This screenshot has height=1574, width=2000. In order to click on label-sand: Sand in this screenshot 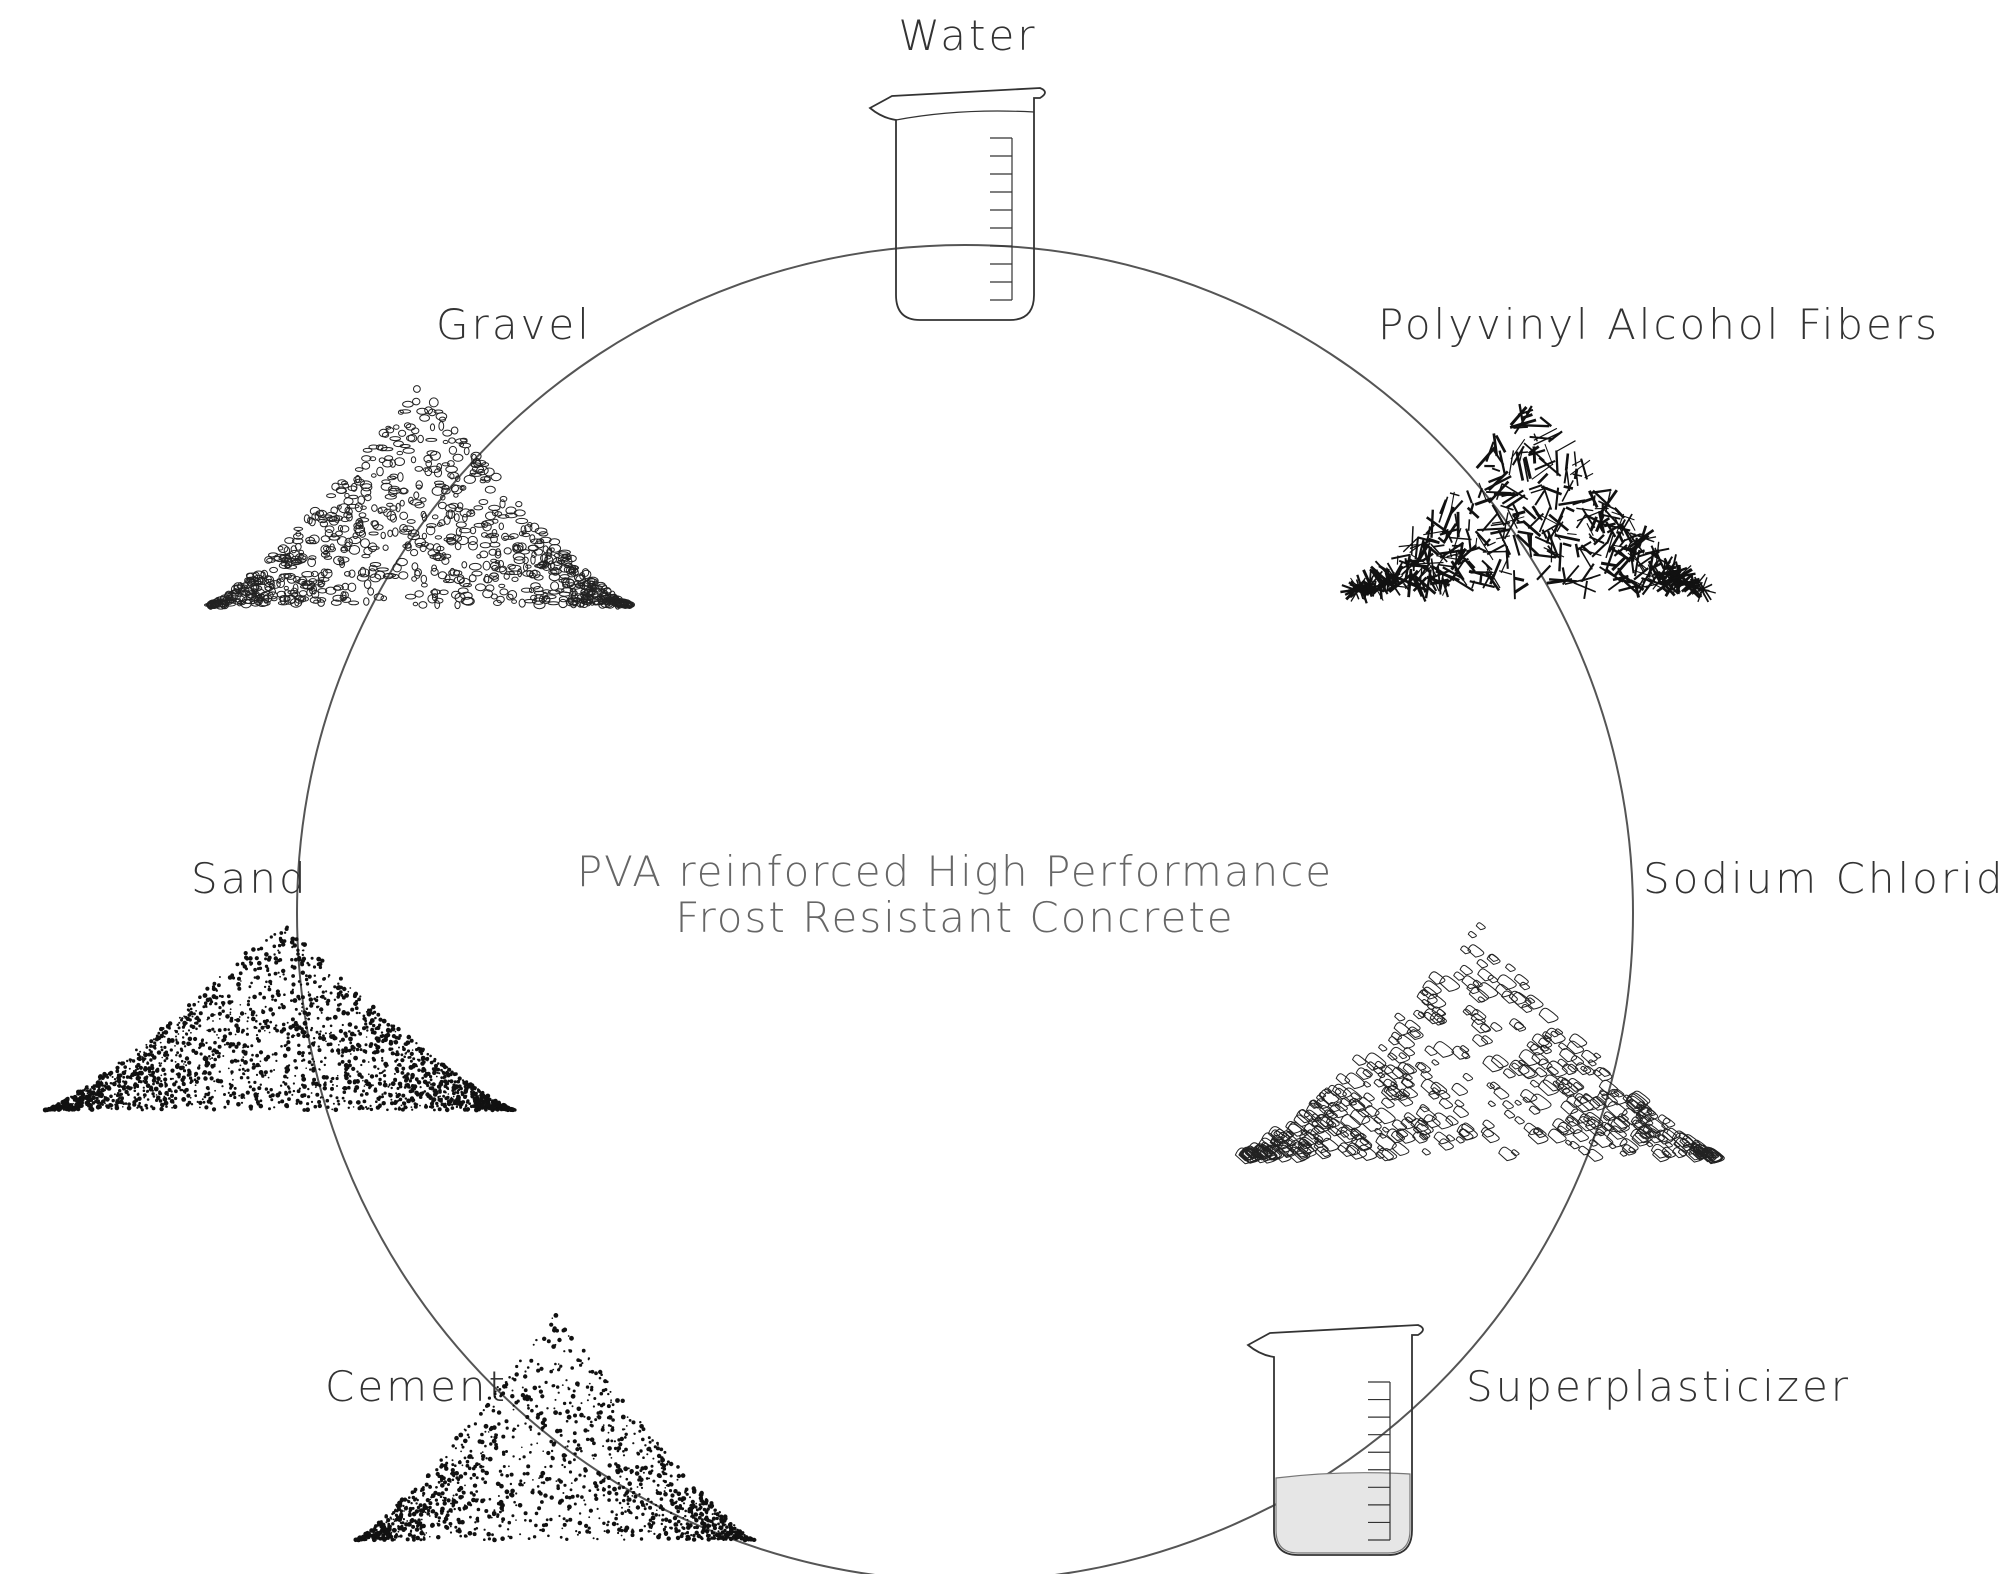, I will do `click(250, 878)`.